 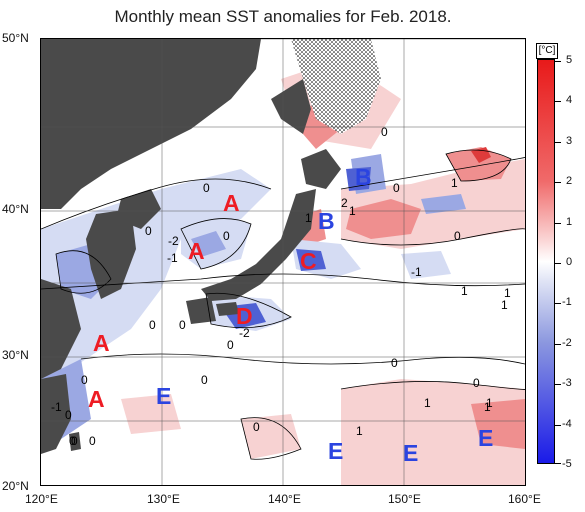 What do you see at coordinates (567, 464) in the screenshot?
I see `colorbar-tick-label: -5` at bounding box center [567, 464].